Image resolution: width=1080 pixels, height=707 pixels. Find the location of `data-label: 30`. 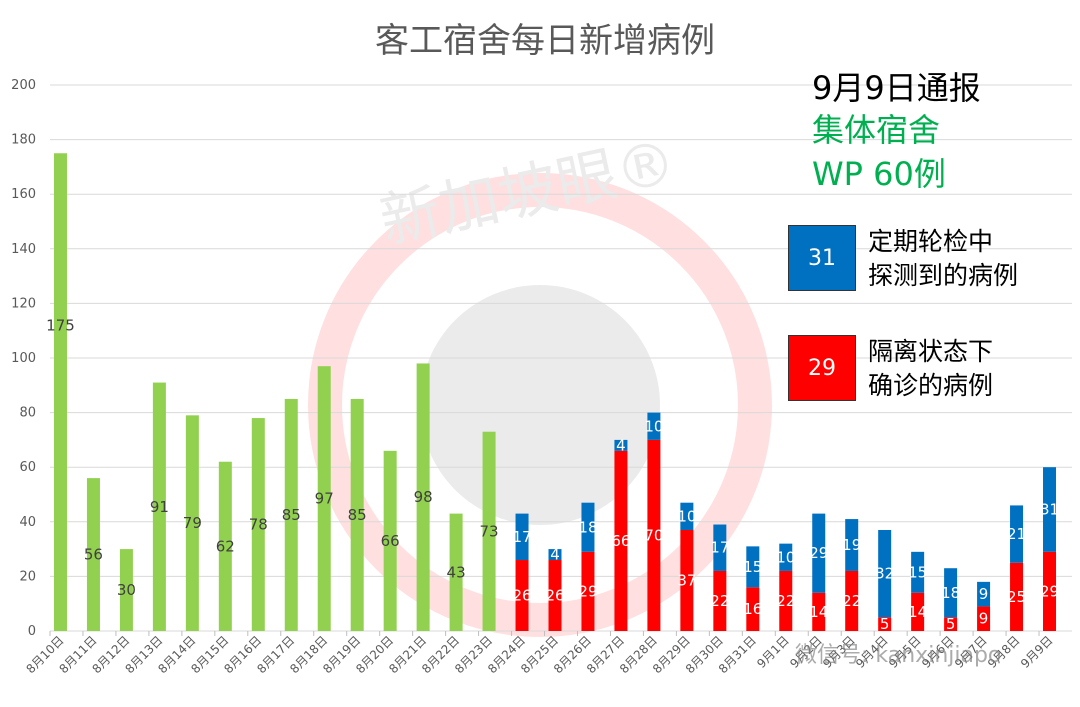

data-label: 30 is located at coordinates (126, 590).